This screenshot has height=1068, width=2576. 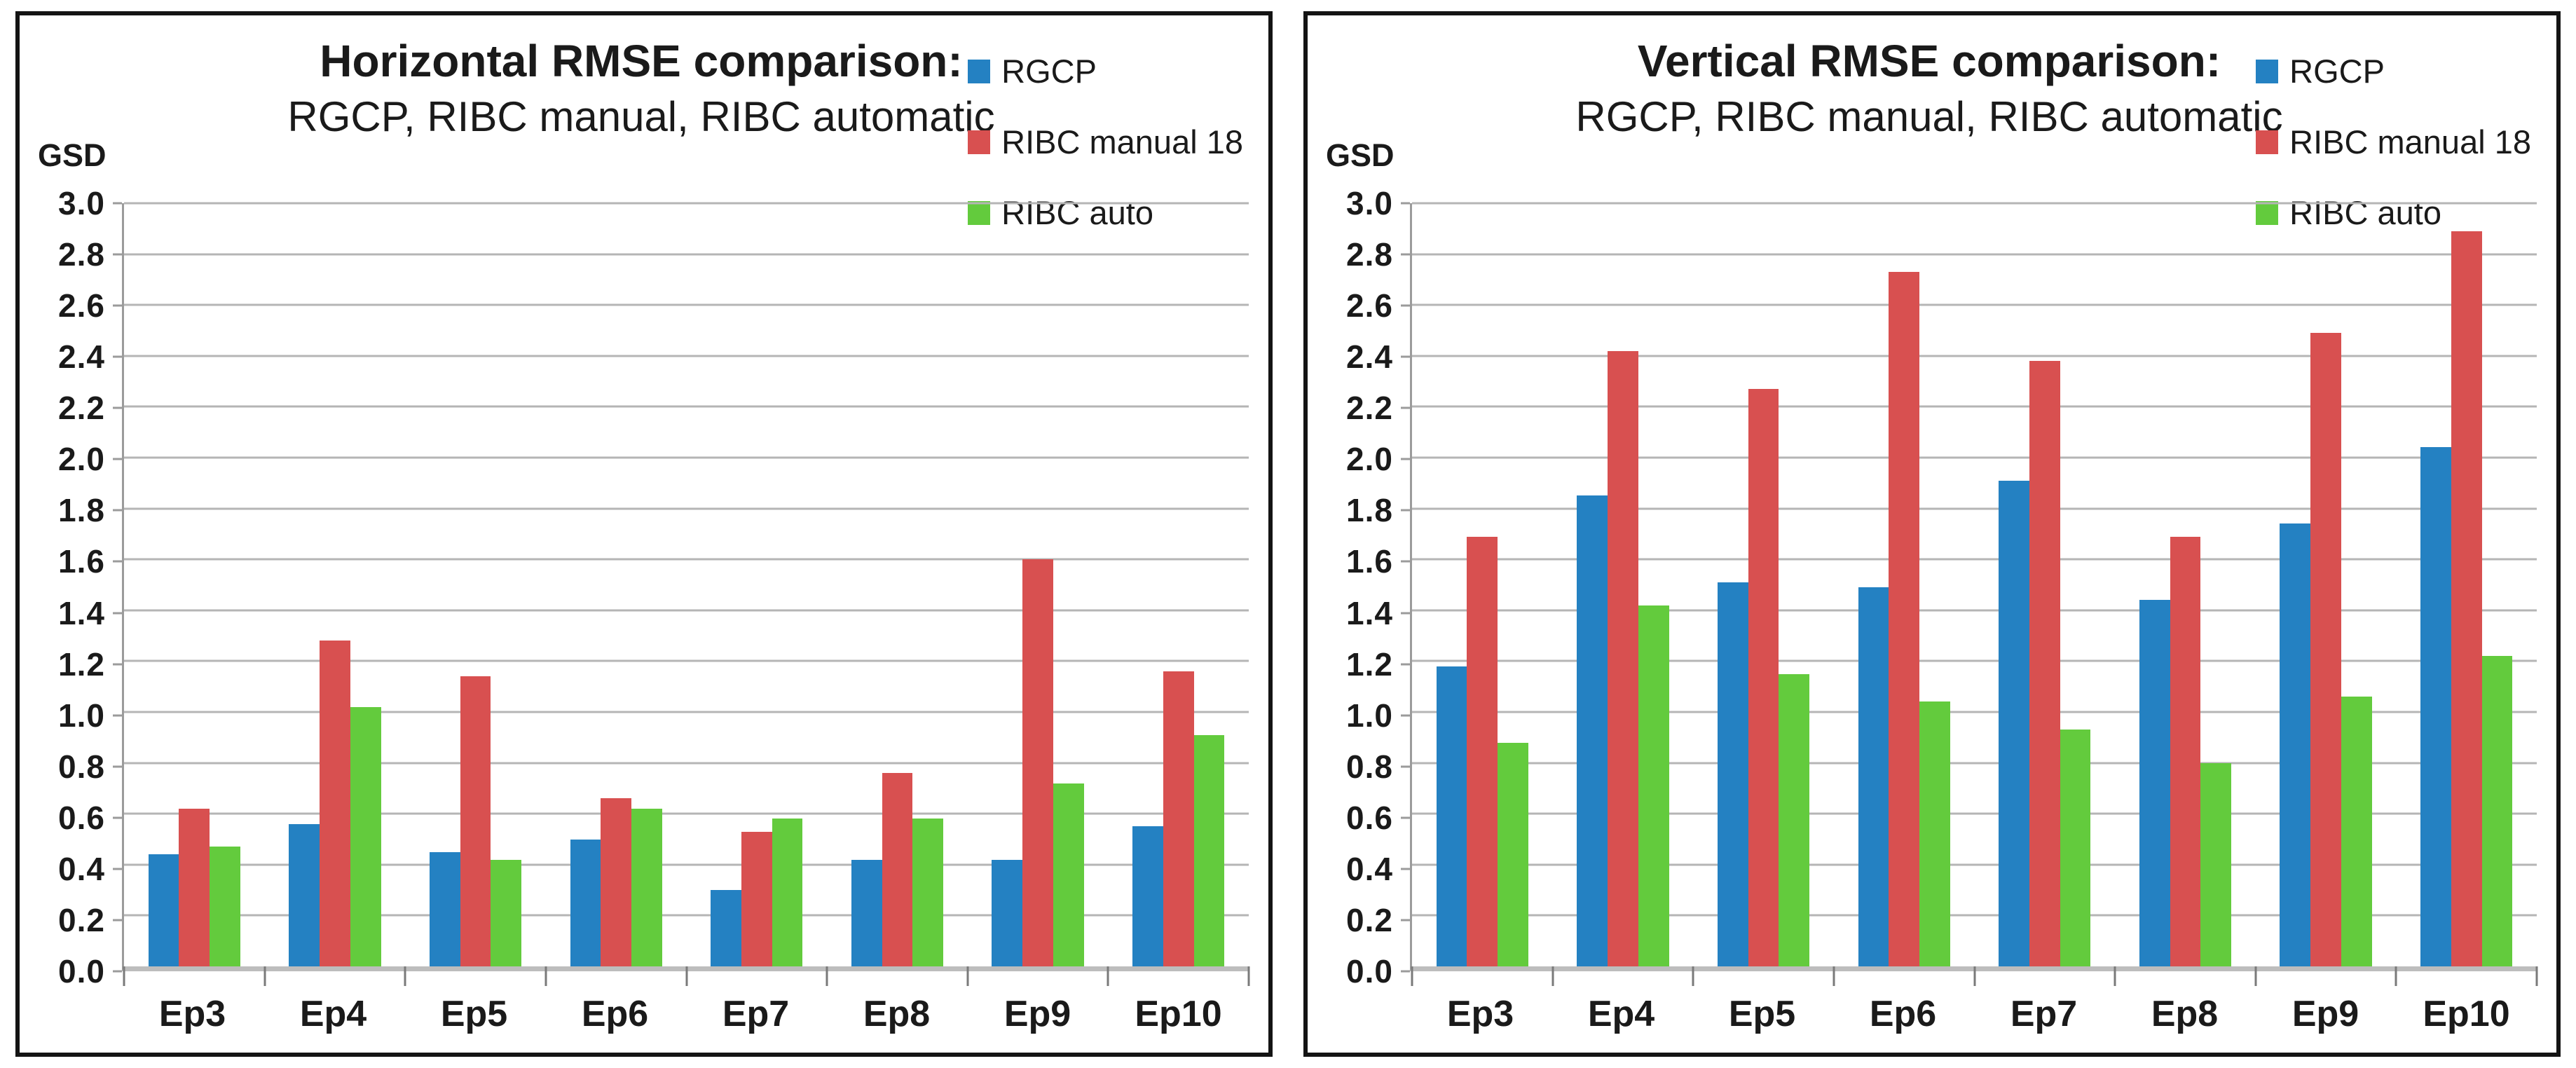 What do you see at coordinates (1929, 61) in the screenshot?
I see `chart-title: Vertical RMSE comparison:` at bounding box center [1929, 61].